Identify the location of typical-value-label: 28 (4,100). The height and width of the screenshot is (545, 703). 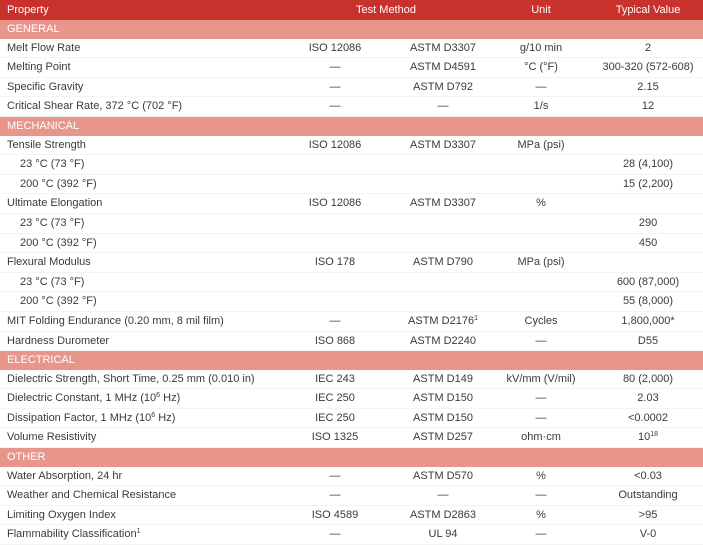
(648, 164).